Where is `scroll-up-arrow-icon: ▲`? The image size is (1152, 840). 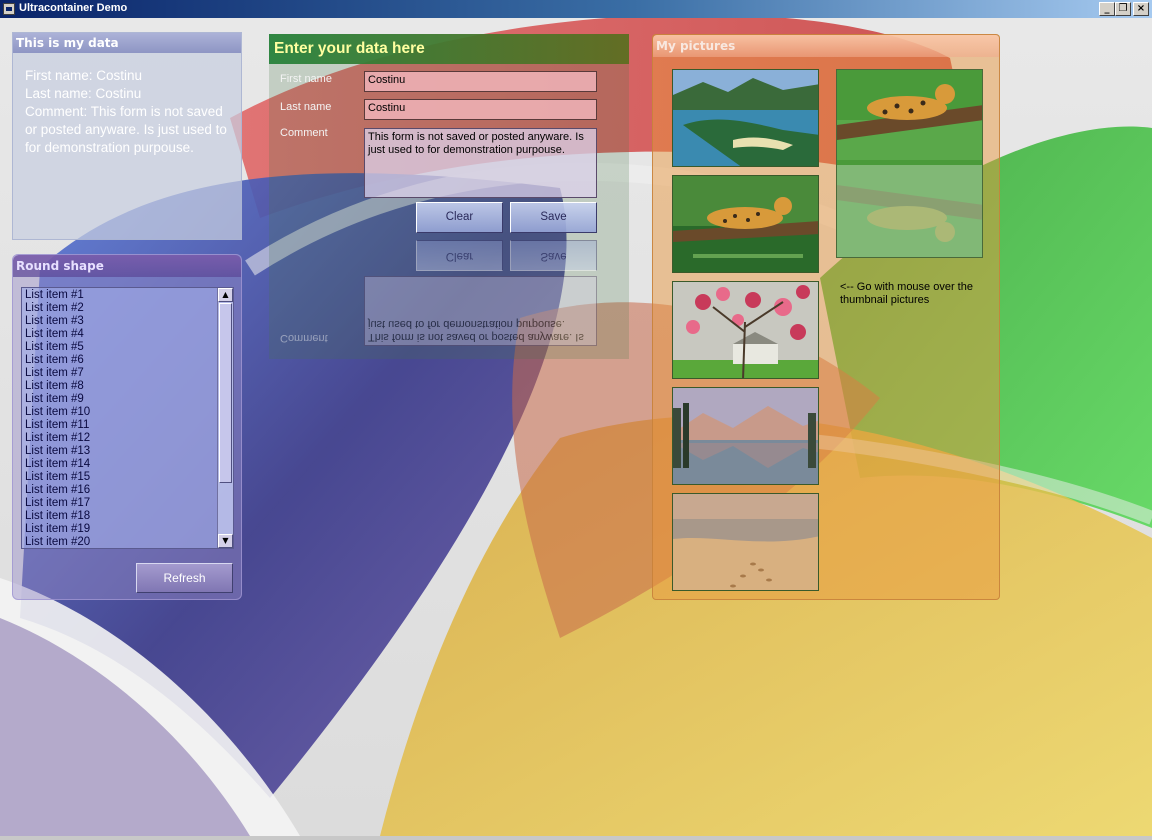
scroll-up-arrow-icon: ▲ is located at coordinates (225, 295).